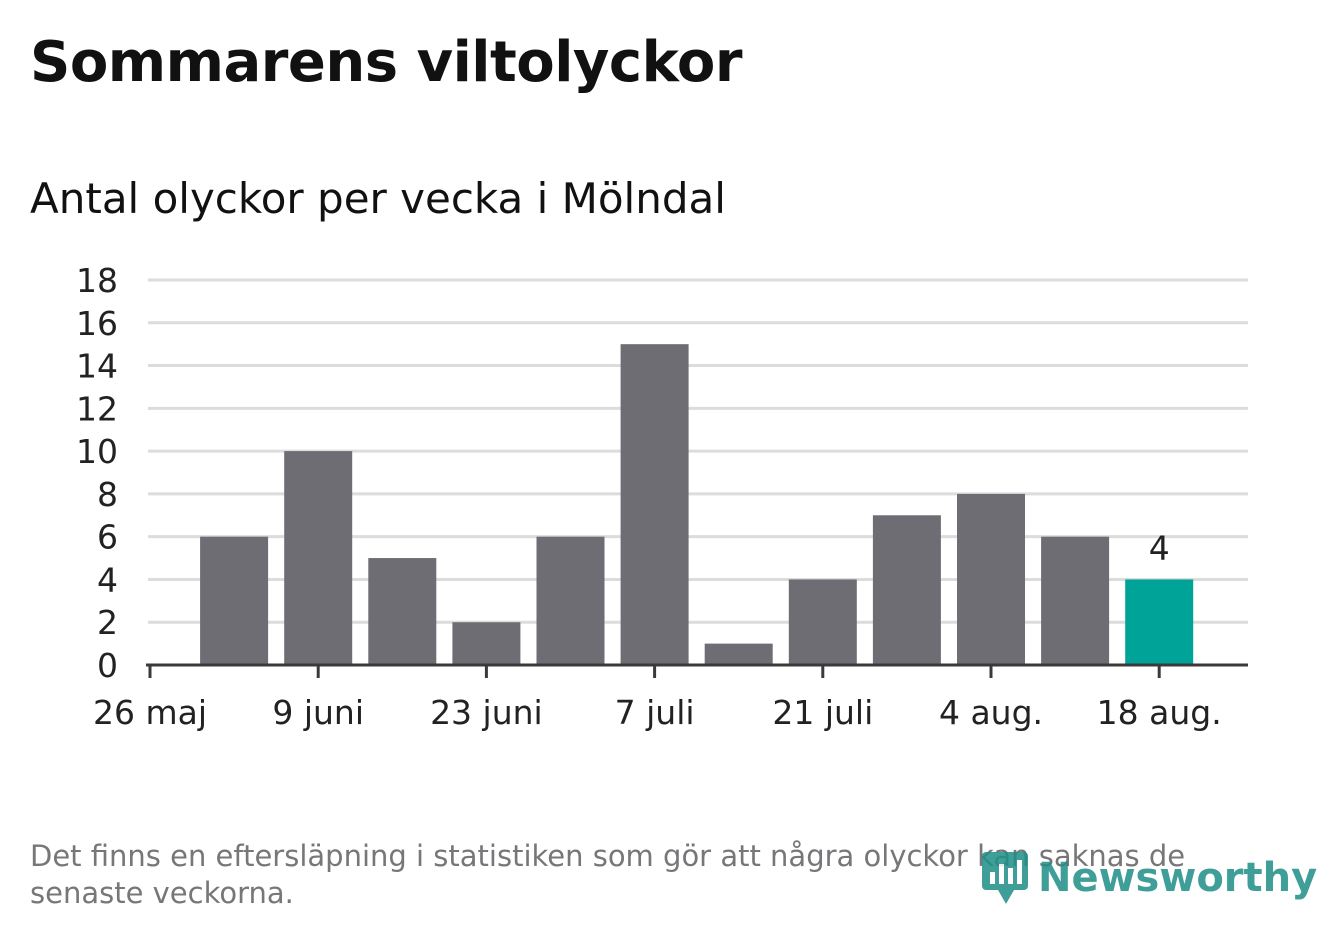 The image size is (1322, 939). I want to click on x-tick-label: 9 juni, so click(318, 712).